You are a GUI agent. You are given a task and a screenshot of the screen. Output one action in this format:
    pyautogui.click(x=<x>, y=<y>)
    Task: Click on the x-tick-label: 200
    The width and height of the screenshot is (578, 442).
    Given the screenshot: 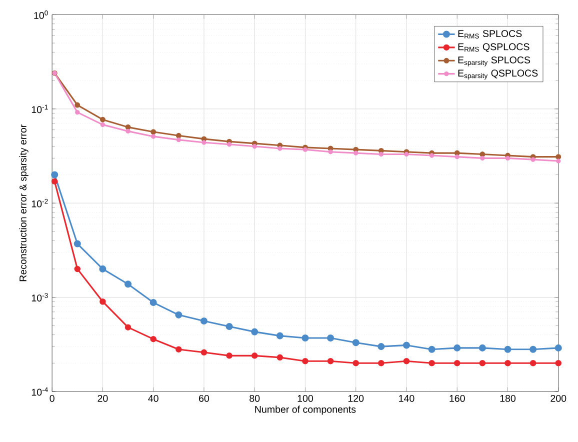 What is the action you would take?
    pyautogui.click(x=558, y=398)
    